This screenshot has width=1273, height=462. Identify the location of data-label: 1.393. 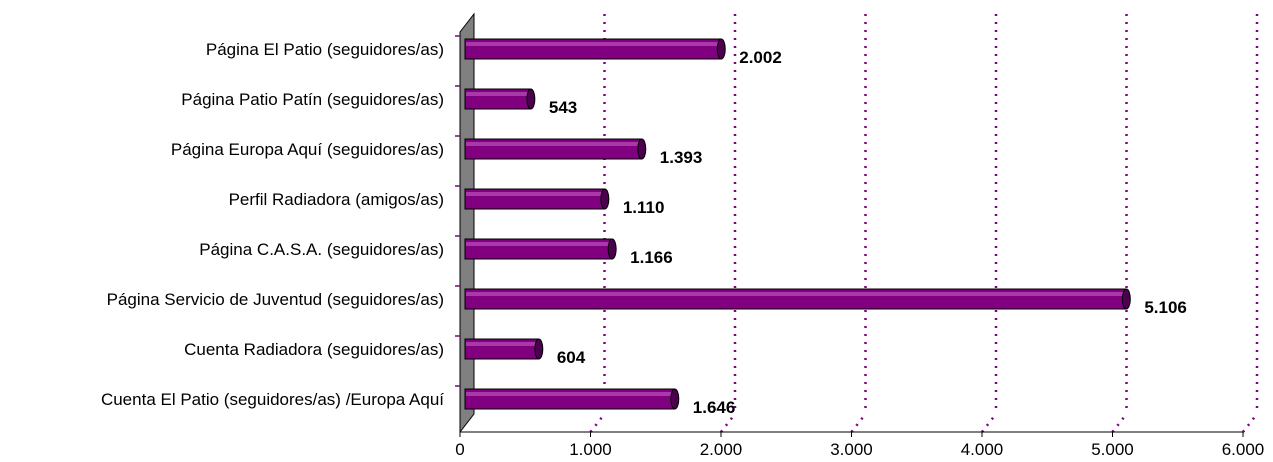
(681, 157).